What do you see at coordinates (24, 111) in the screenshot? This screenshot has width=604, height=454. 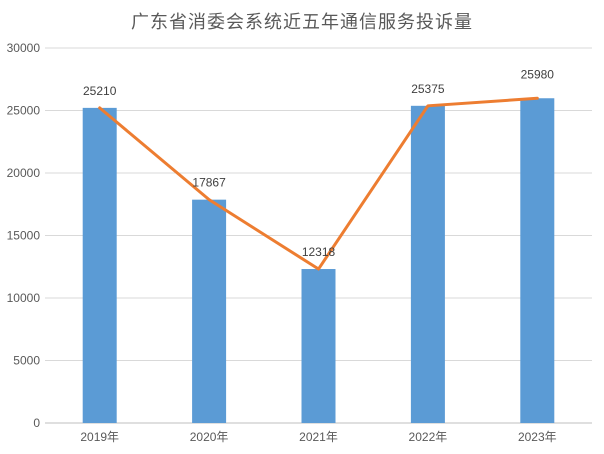 I see `y-tick-label: 25000` at bounding box center [24, 111].